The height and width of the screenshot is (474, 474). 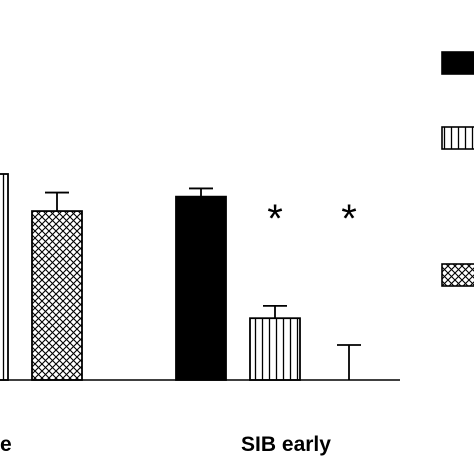 What do you see at coordinates (57, 295) in the screenshot?
I see `bar-s2-c0` at bounding box center [57, 295].